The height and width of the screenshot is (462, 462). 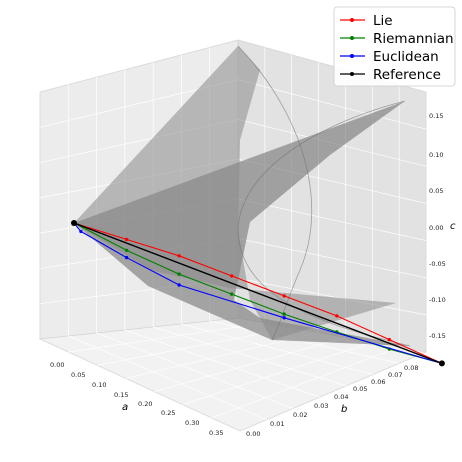 What do you see at coordinates (436, 228) in the screenshot?
I see `z-tick-label: 0.00` at bounding box center [436, 228].